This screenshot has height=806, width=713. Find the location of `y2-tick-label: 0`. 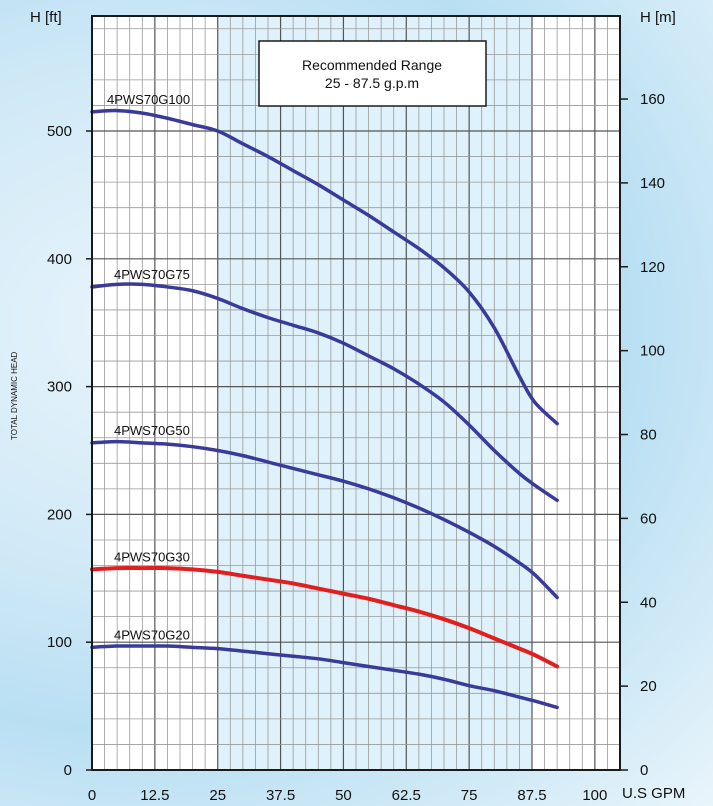

y2-tick-label: 0 is located at coordinates (644, 770).